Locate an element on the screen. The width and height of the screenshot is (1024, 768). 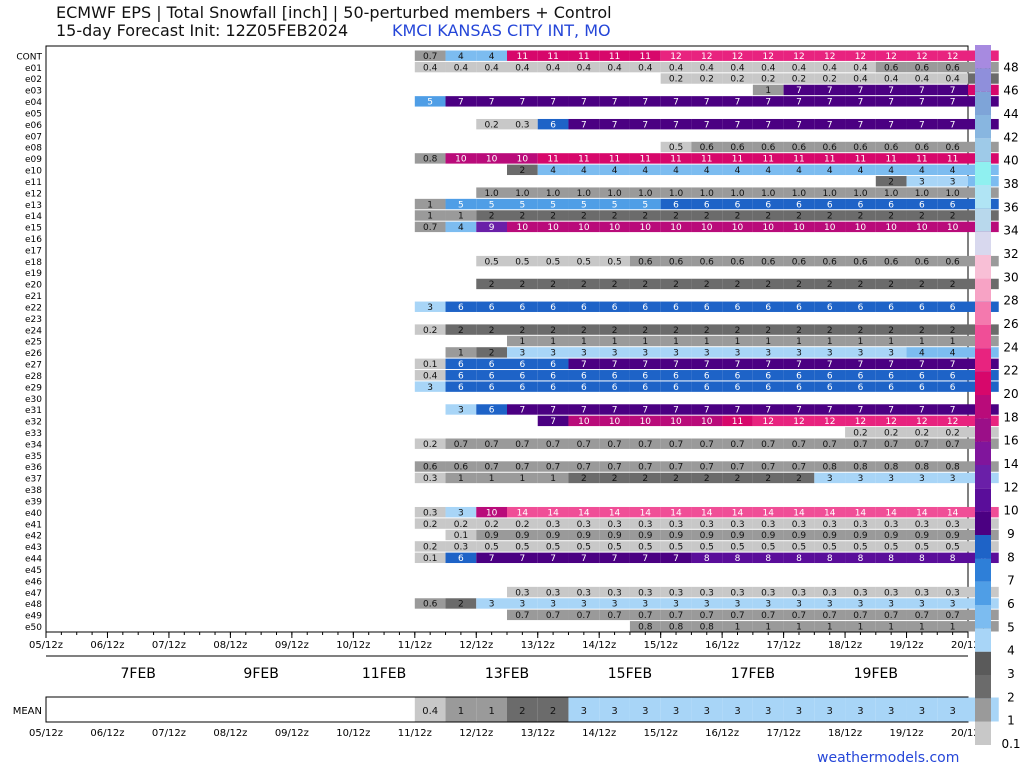
snowfall-value: 0.8 is located at coordinates (676, 628).